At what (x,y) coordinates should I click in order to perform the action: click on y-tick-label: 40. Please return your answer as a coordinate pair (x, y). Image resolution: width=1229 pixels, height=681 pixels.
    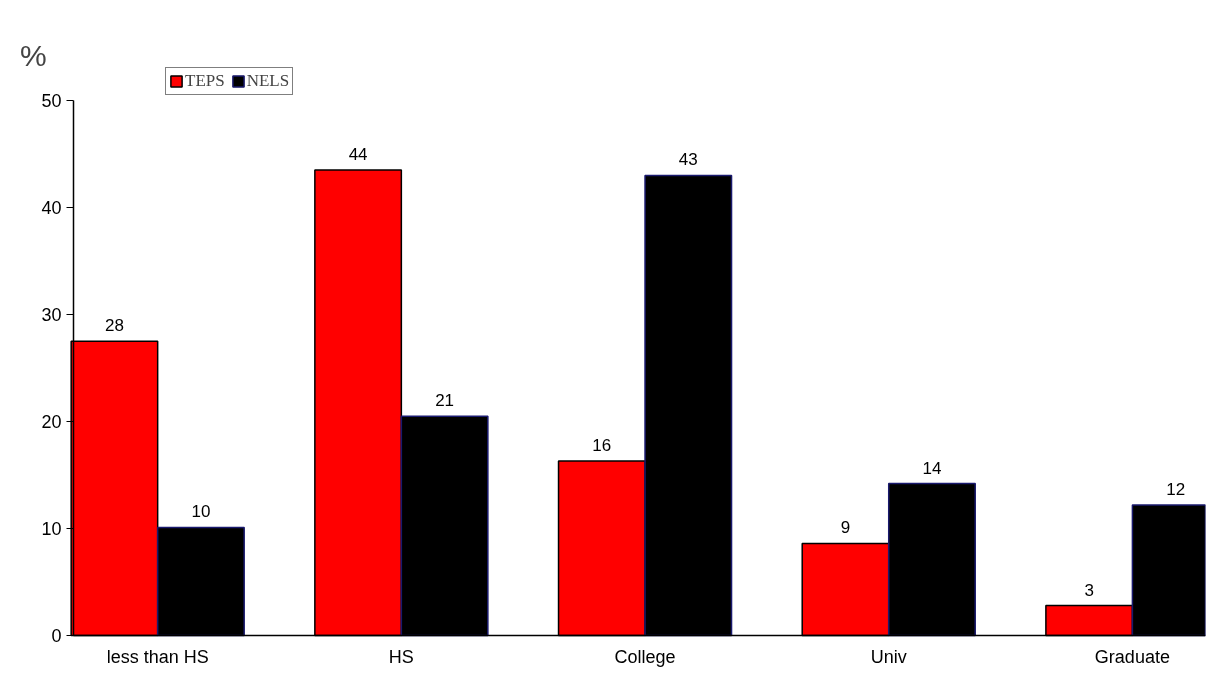
    Looking at the image, I should click on (51, 208).